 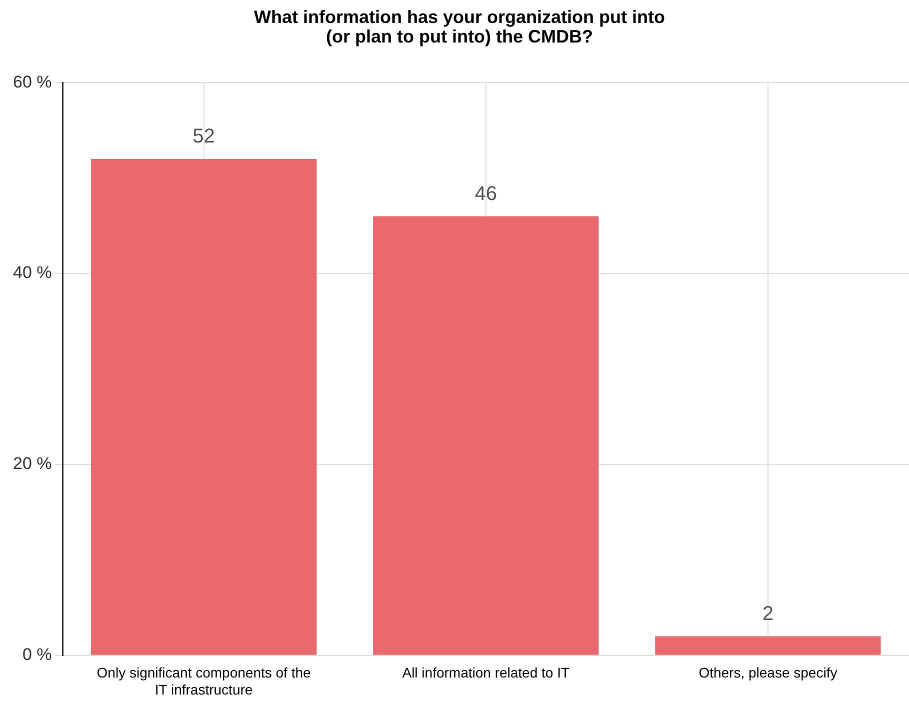 I want to click on y-tick-label: 0 %, so click(x=37, y=654).